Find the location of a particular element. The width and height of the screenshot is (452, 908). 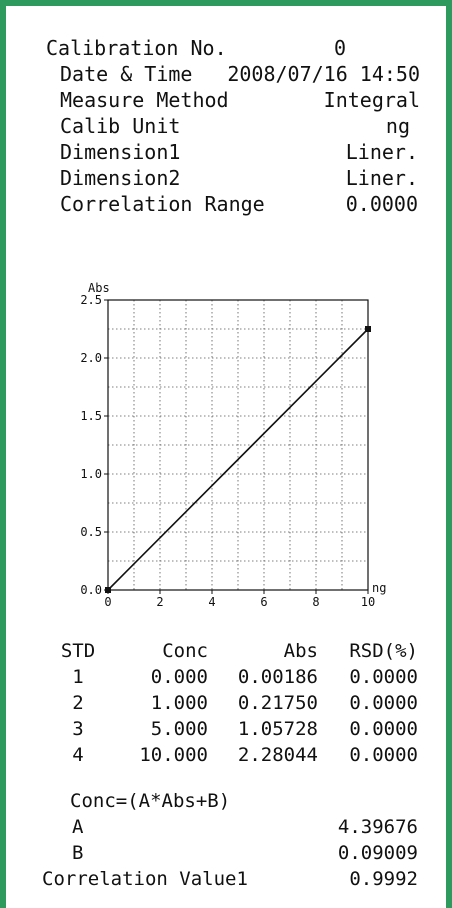

measure-method-value: Integral is located at coordinates (371, 100).